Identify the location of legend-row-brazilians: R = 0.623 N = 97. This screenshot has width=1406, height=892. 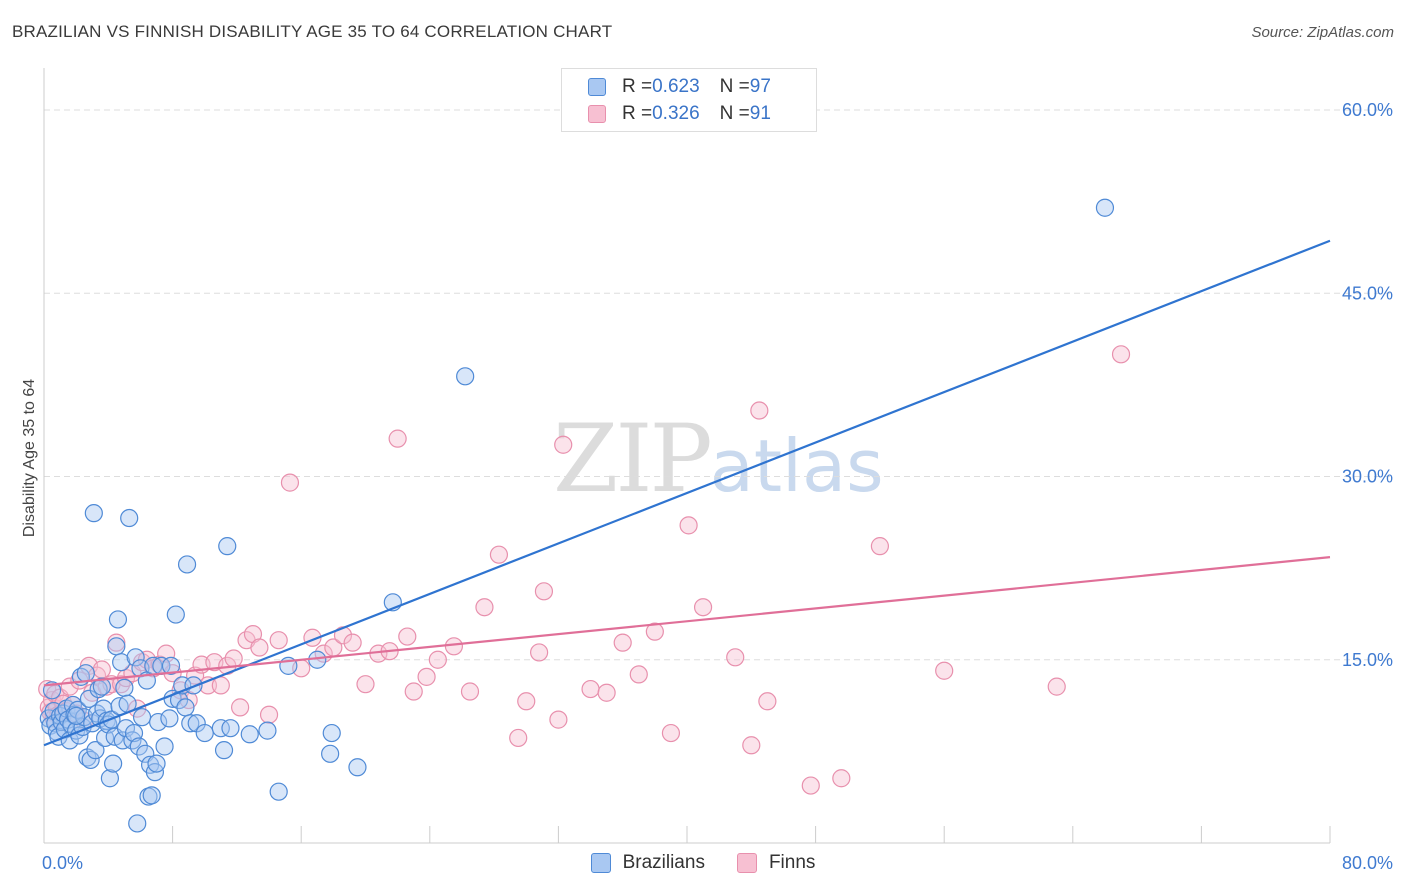
(679, 87).